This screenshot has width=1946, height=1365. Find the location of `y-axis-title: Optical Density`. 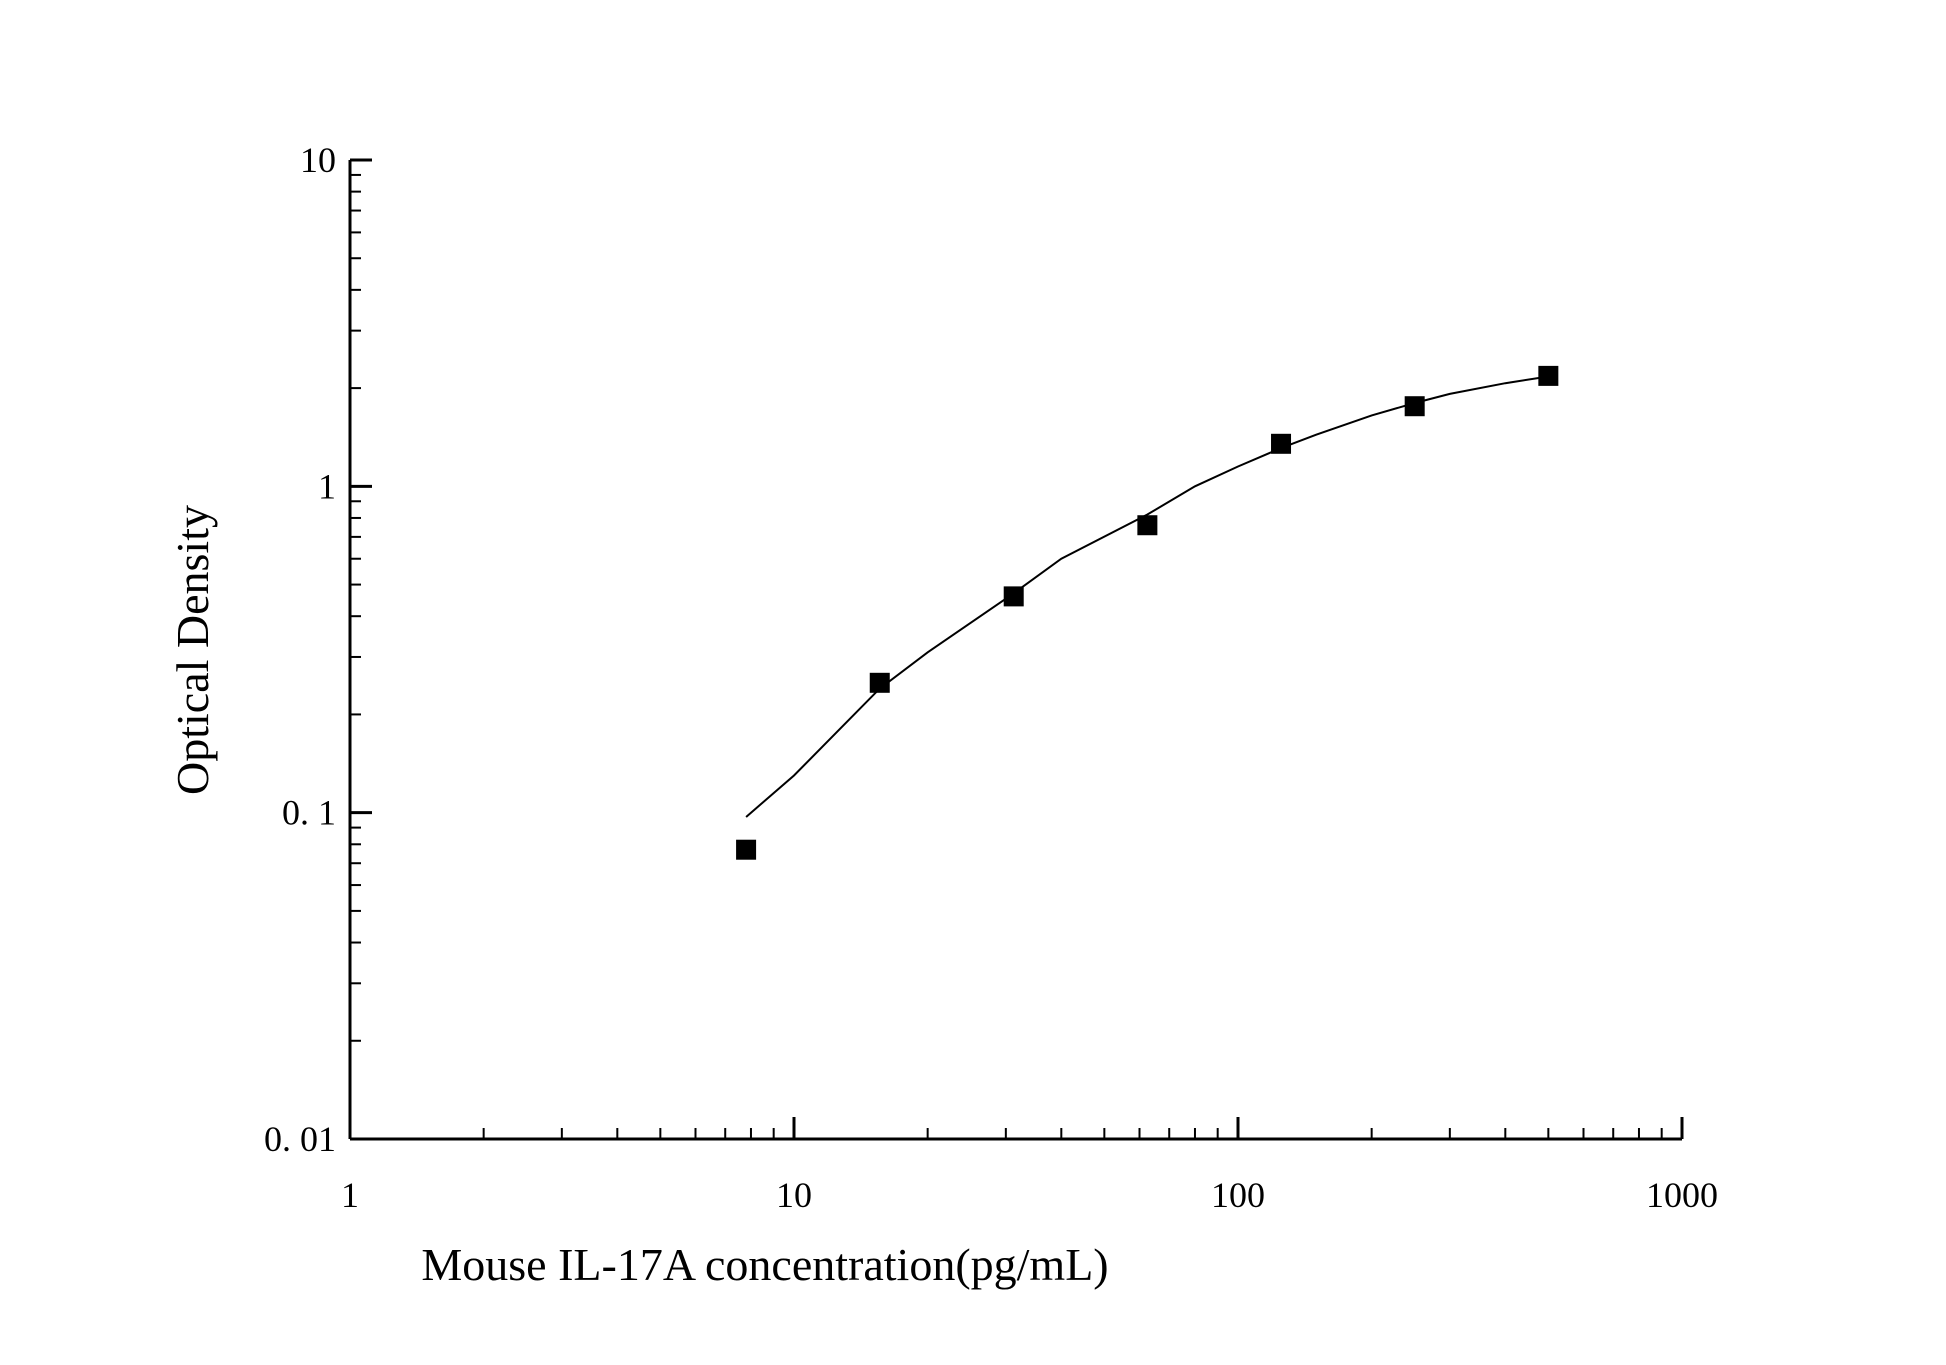

y-axis-title: Optical Density is located at coordinates (192, 650).